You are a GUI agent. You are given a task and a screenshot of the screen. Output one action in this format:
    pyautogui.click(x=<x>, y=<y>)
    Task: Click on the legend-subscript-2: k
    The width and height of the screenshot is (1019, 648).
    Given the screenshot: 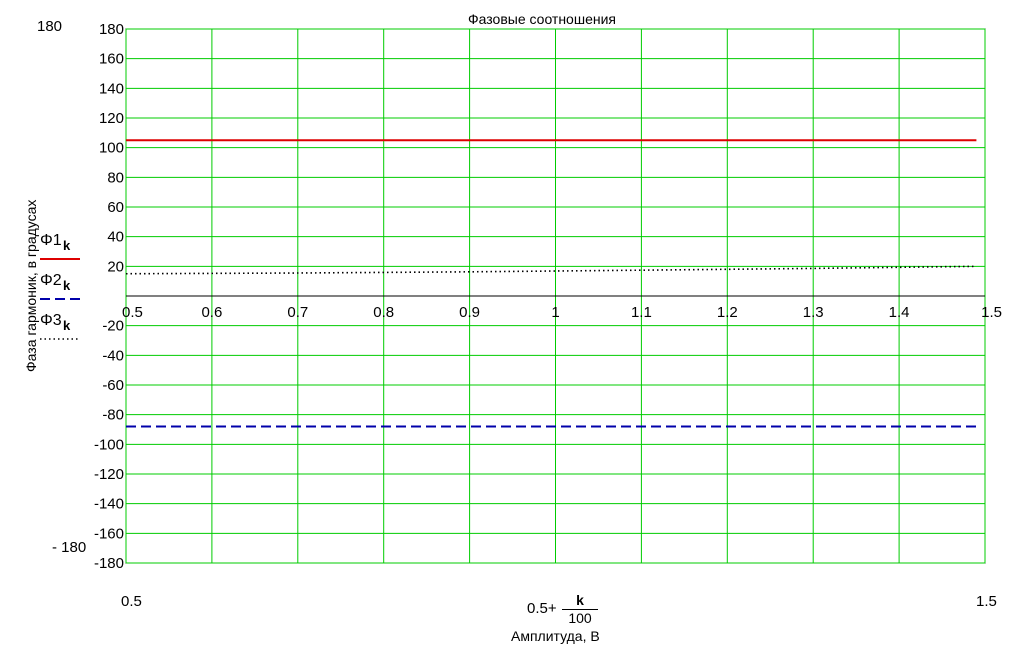 What is the action you would take?
    pyautogui.click(x=67, y=285)
    